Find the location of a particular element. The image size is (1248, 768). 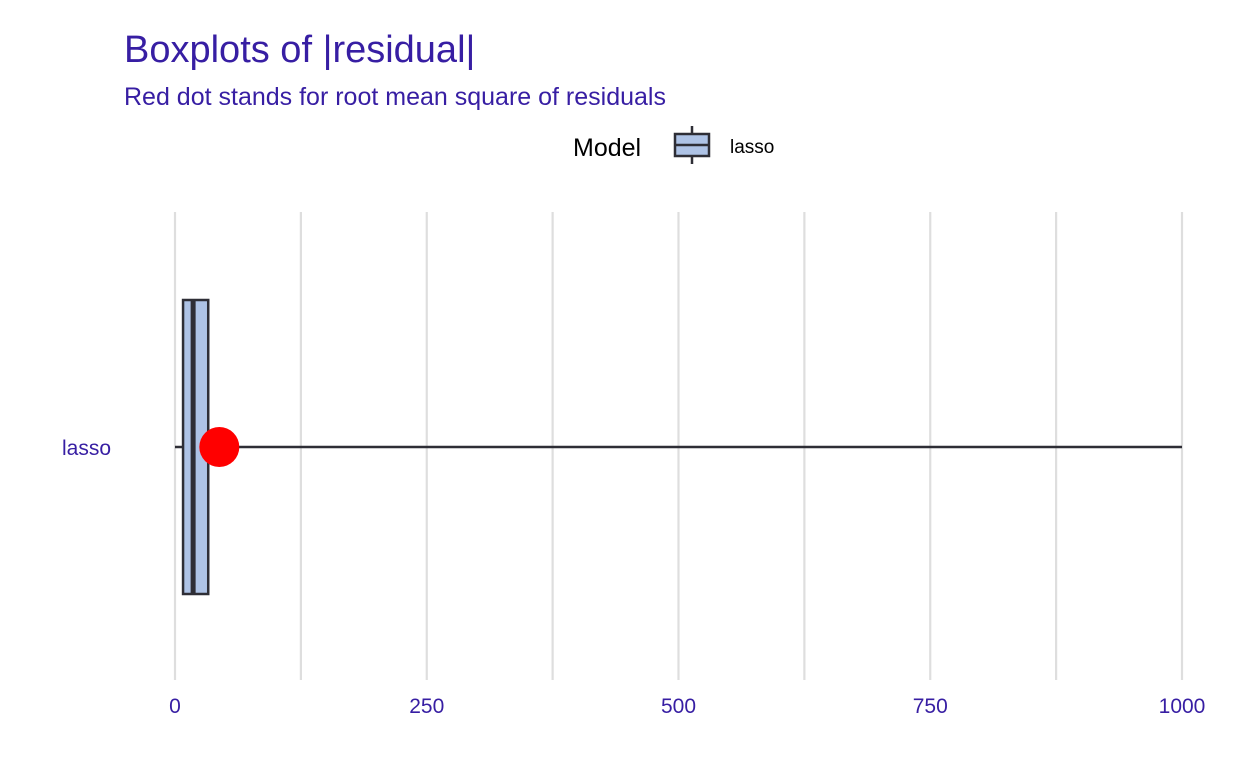

legend-title: Model is located at coordinates (607, 148).